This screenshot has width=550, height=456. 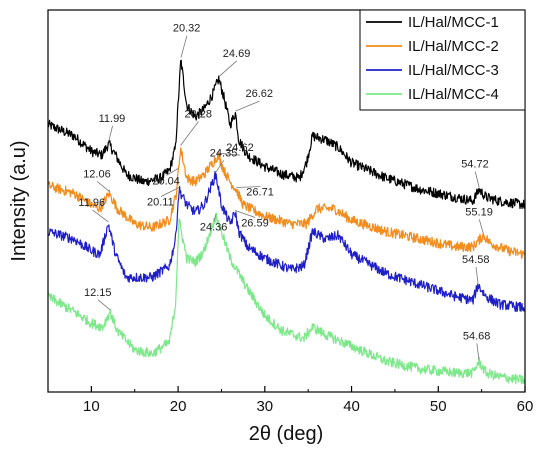 What do you see at coordinates (525, 406) in the screenshot?
I see `x-tick-label-6: 60` at bounding box center [525, 406].